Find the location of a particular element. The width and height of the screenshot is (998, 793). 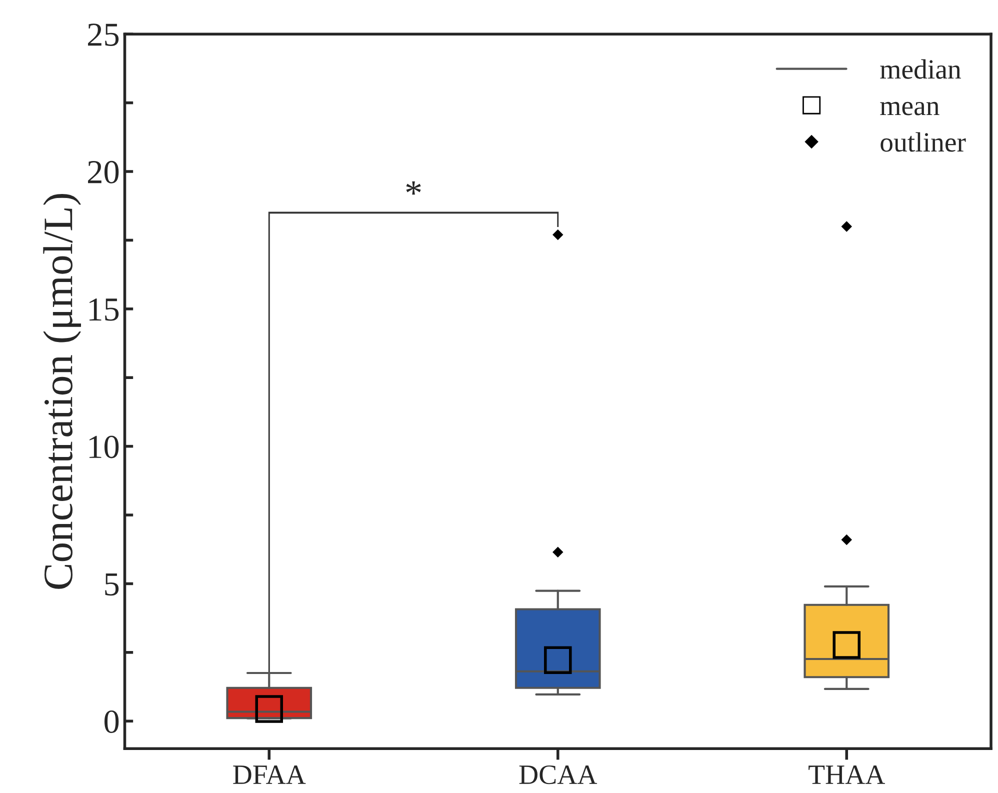

y-tick-label: 25 is located at coordinates (103, 35).